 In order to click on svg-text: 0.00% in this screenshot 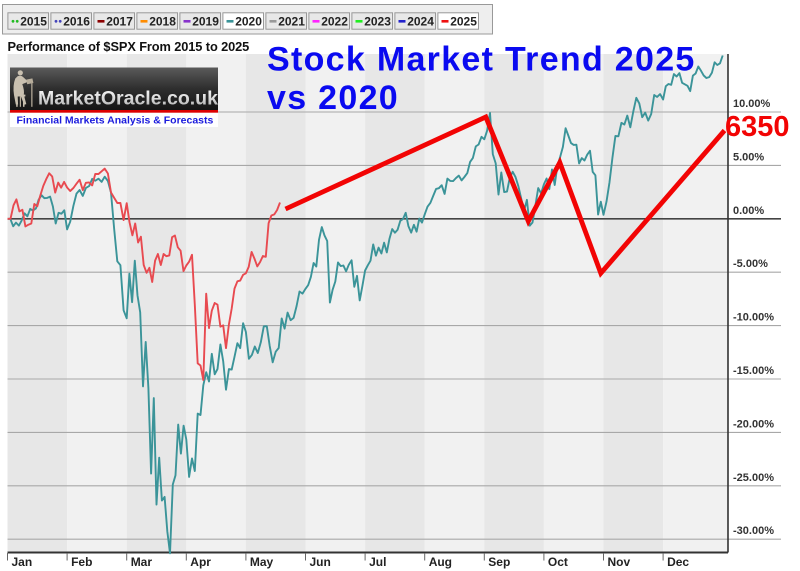, I will do `click(748, 211)`.